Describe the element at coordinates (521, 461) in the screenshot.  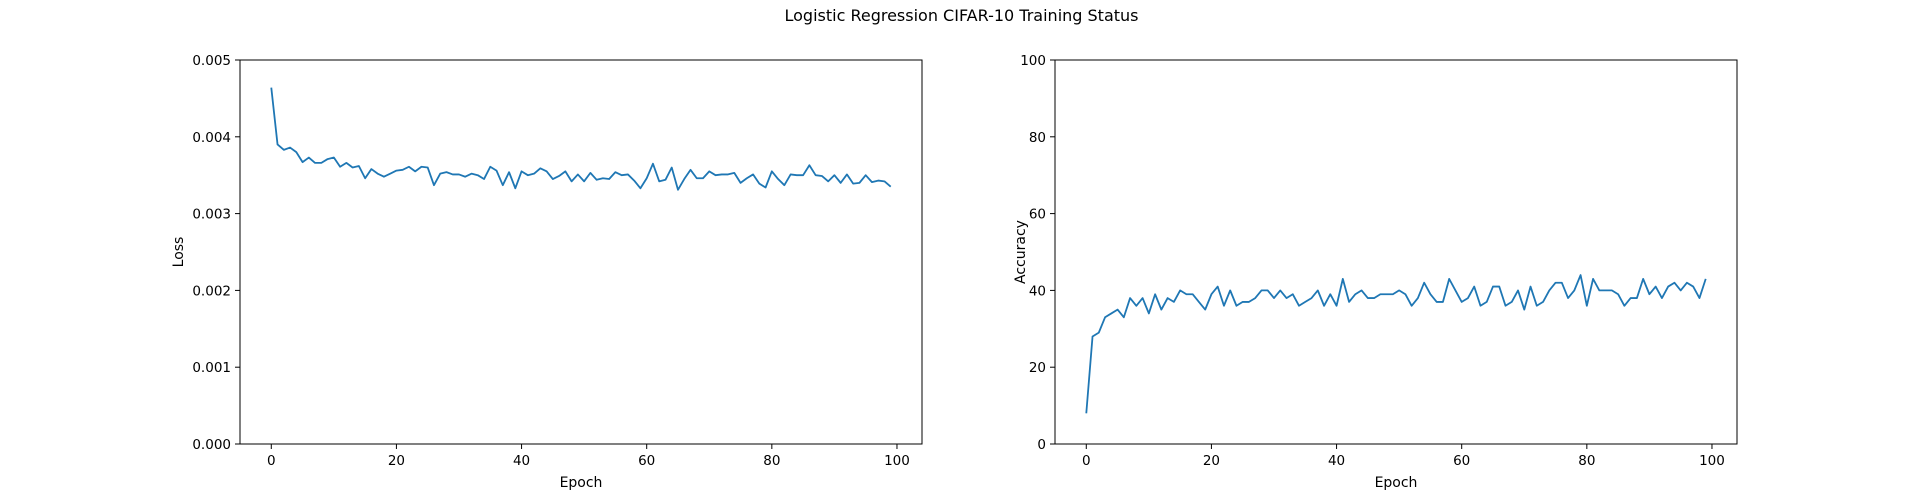
I see `loss-xtick-label: 40` at that location.